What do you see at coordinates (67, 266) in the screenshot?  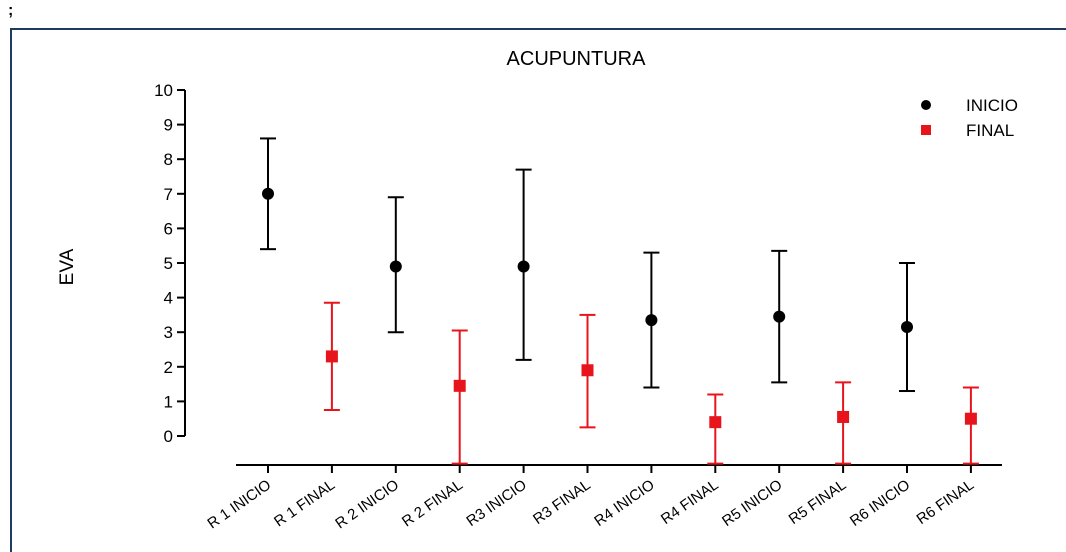 I see `y-axis-label: EVA` at bounding box center [67, 266].